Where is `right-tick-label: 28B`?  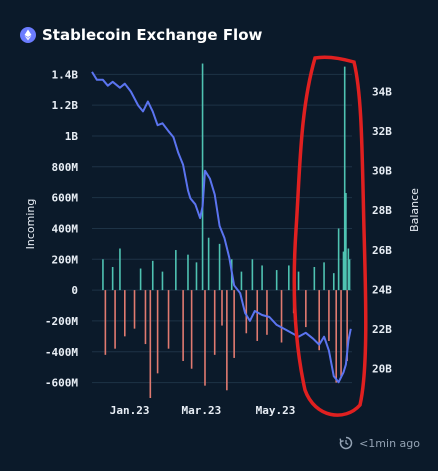 right-tick-label: 28B is located at coordinates (382, 210).